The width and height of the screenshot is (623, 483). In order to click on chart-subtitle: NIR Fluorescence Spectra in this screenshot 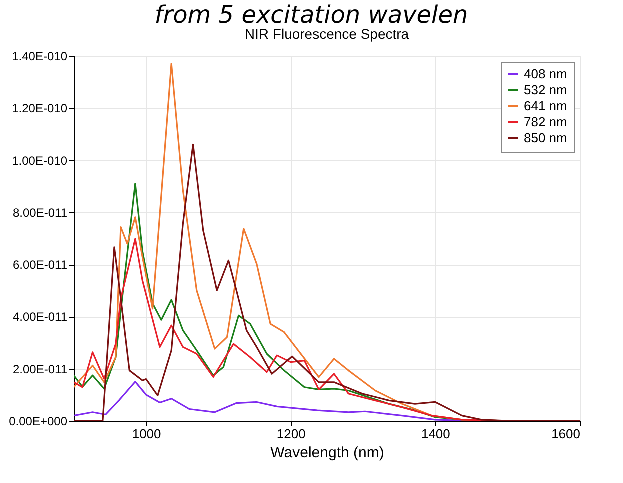, I will do `click(327, 34)`.